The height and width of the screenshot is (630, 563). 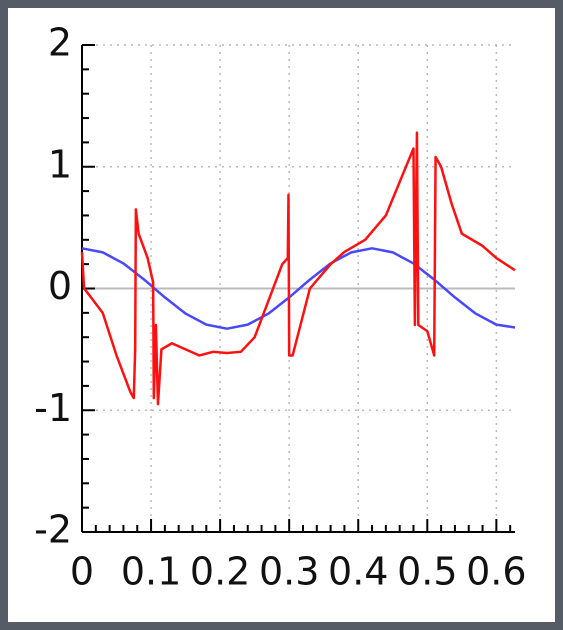 I want to click on series-line, so click(x=298, y=288).